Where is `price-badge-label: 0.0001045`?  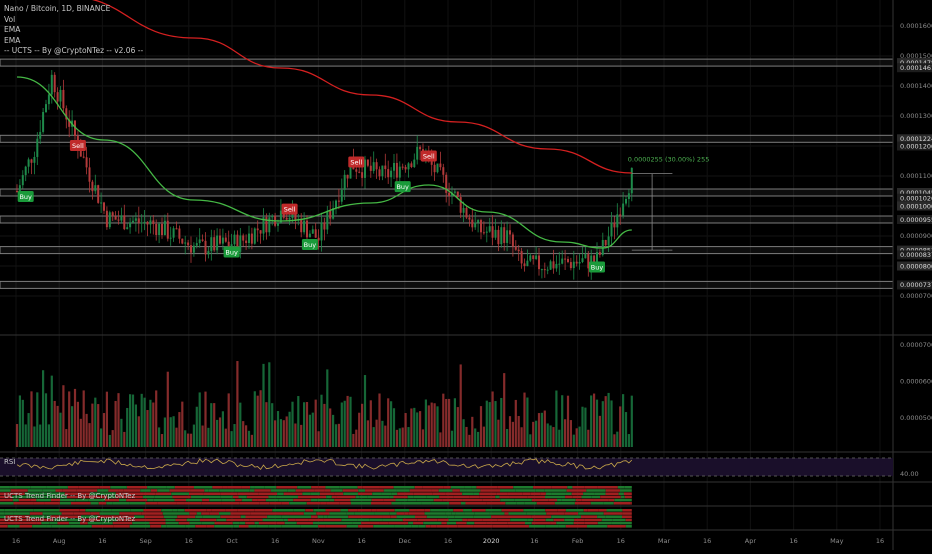
price-badge-label: 0.0001045 is located at coordinates (916, 193).